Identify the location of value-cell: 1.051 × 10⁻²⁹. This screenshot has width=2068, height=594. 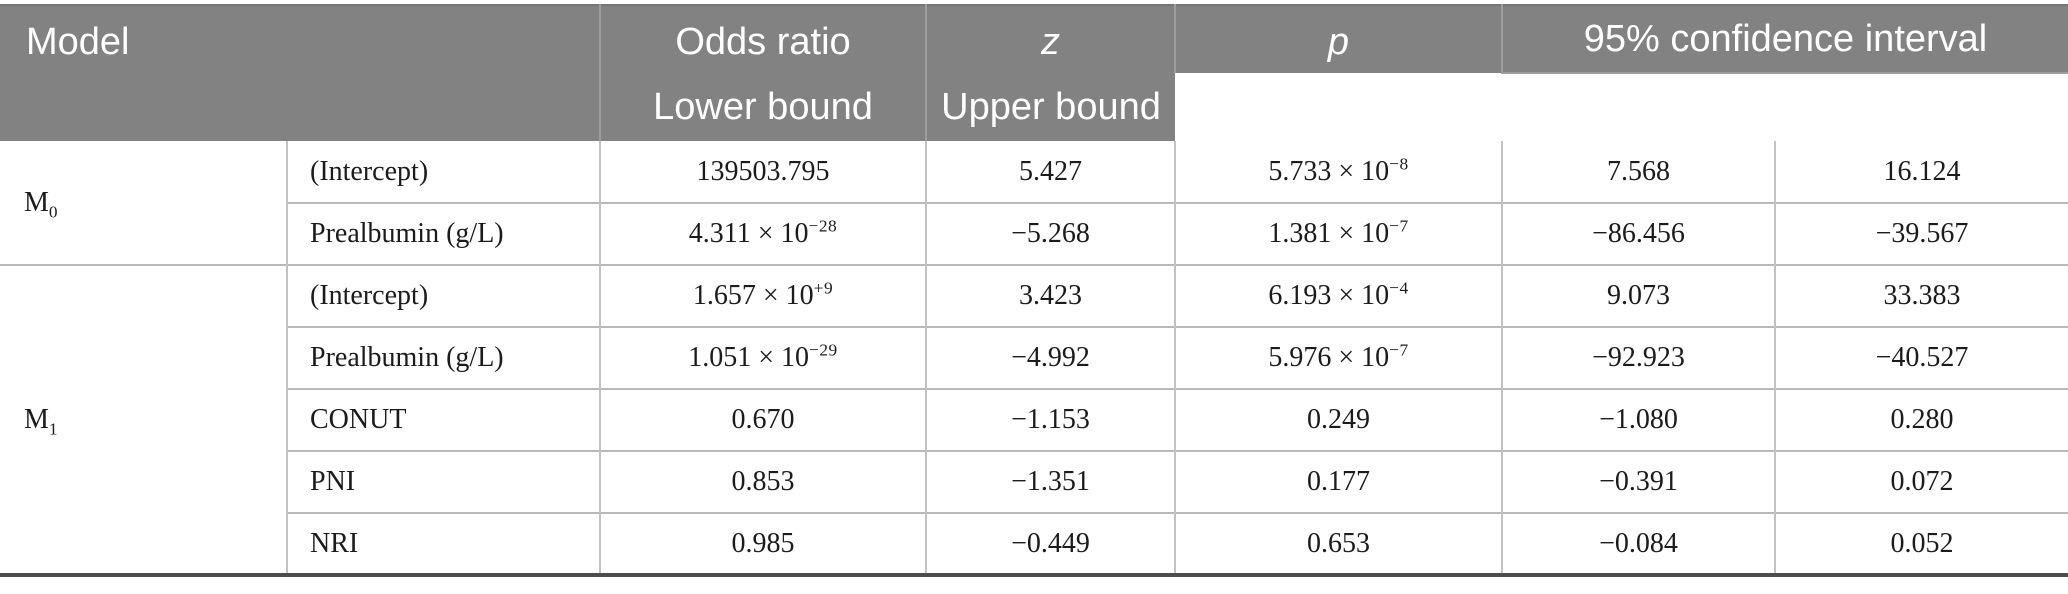
(762, 357).